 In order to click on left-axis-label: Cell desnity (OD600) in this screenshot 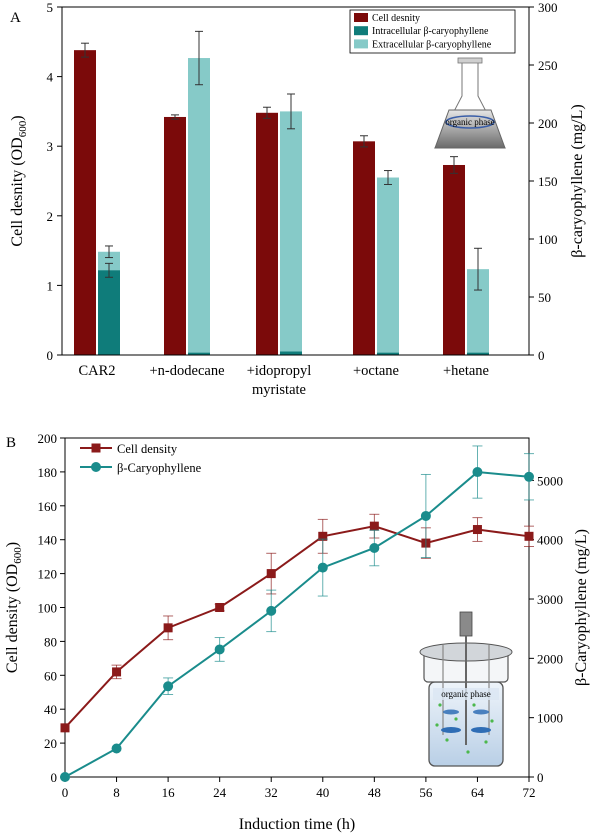, I will do `click(19, 180)`.